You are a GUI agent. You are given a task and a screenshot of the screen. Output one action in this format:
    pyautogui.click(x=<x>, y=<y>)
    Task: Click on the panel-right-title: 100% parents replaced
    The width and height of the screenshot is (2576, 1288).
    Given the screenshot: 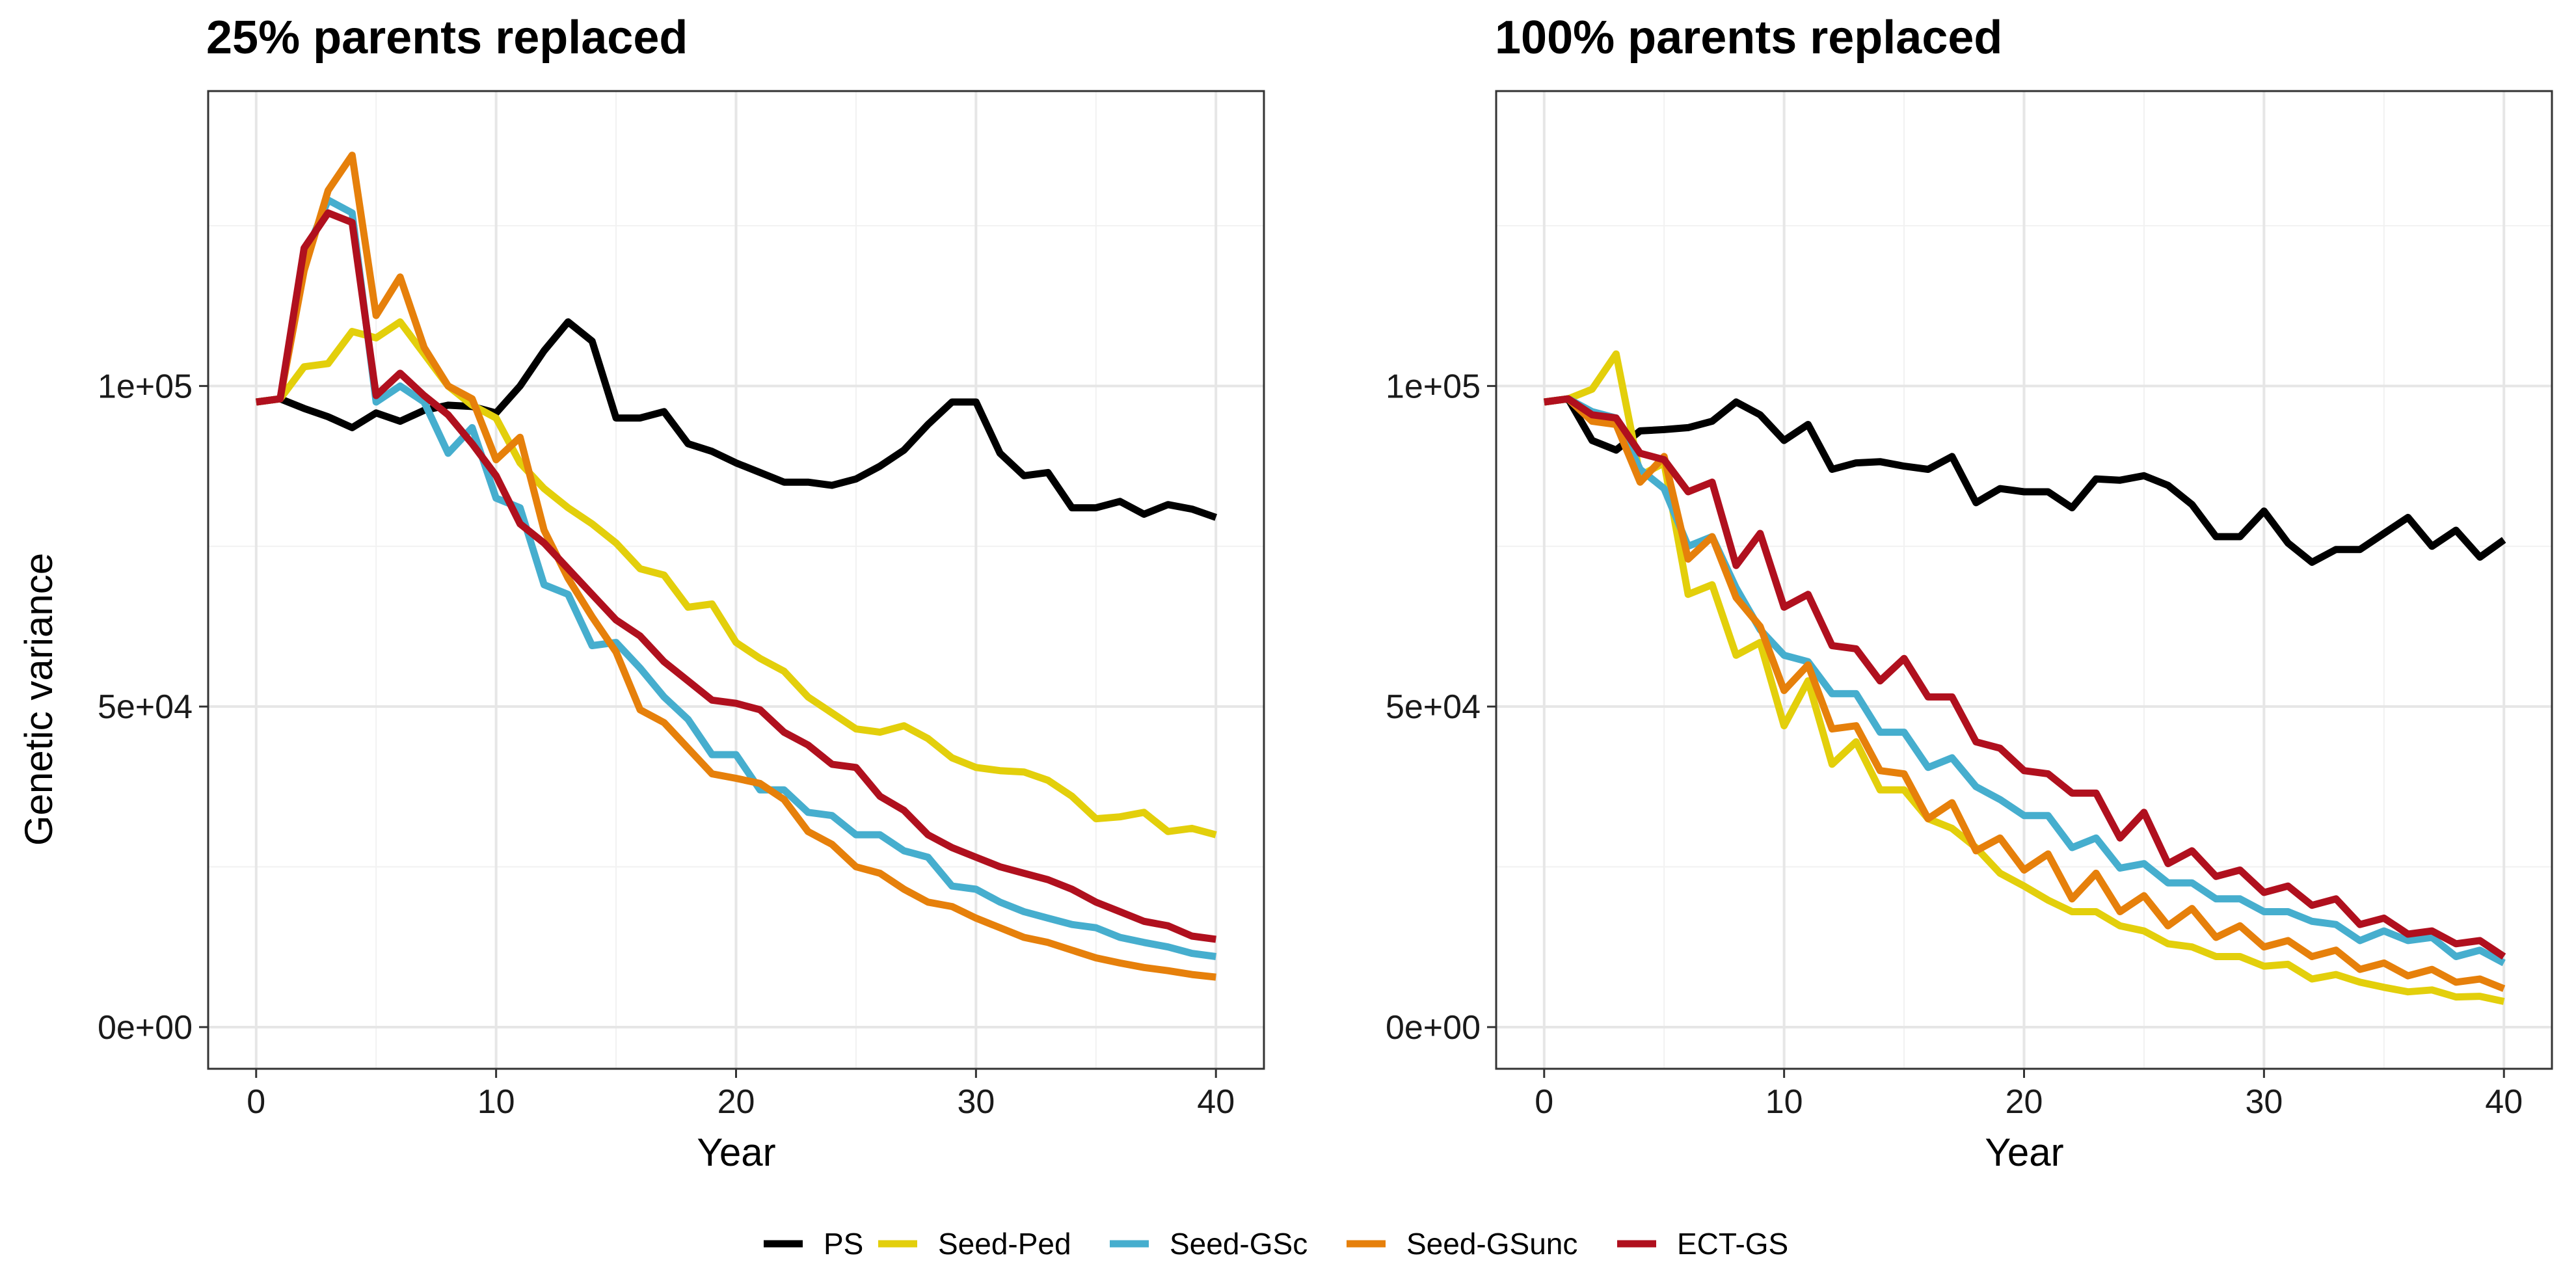 What is the action you would take?
    pyautogui.click(x=1749, y=38)
    